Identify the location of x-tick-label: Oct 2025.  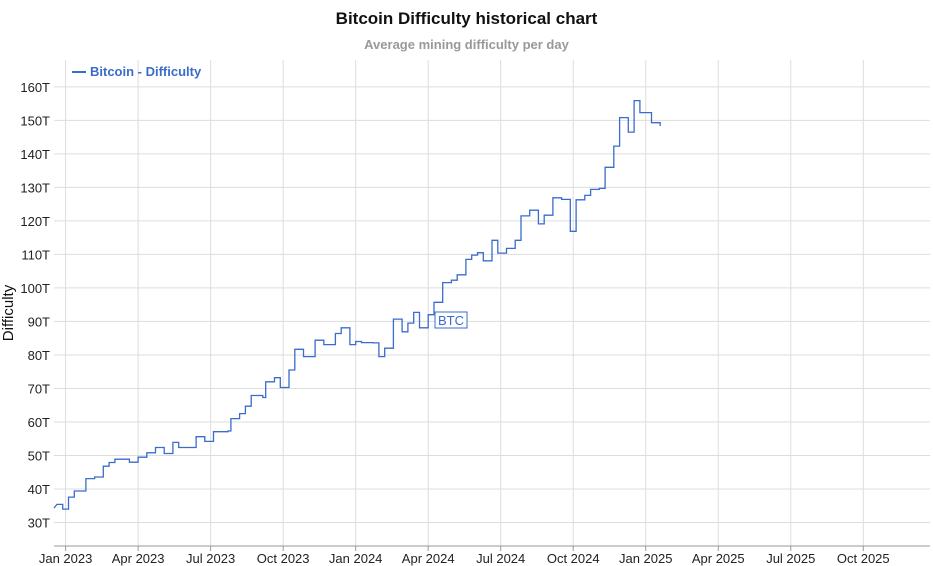
(863, 558).